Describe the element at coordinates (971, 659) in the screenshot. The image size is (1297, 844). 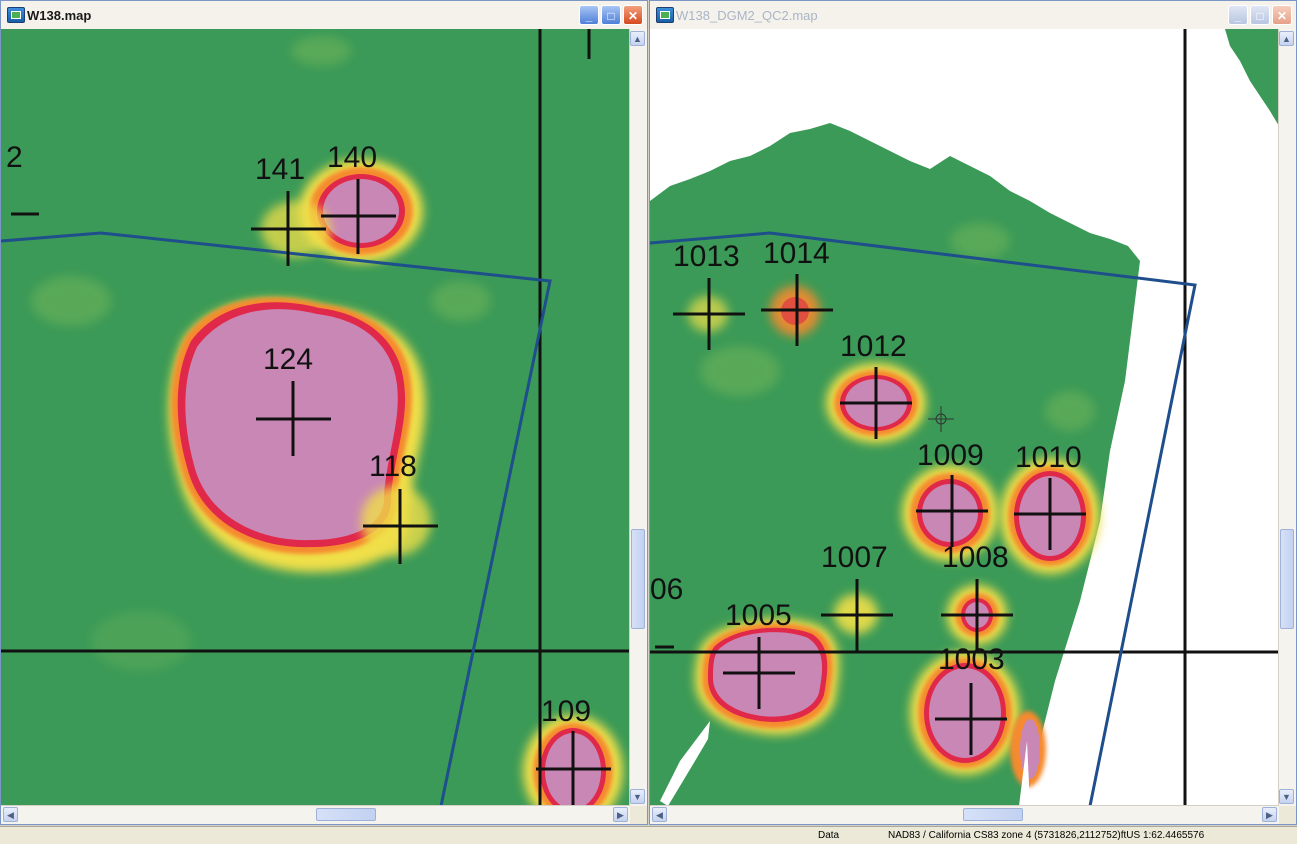
I see `target-label-1003: 1003` at that location.